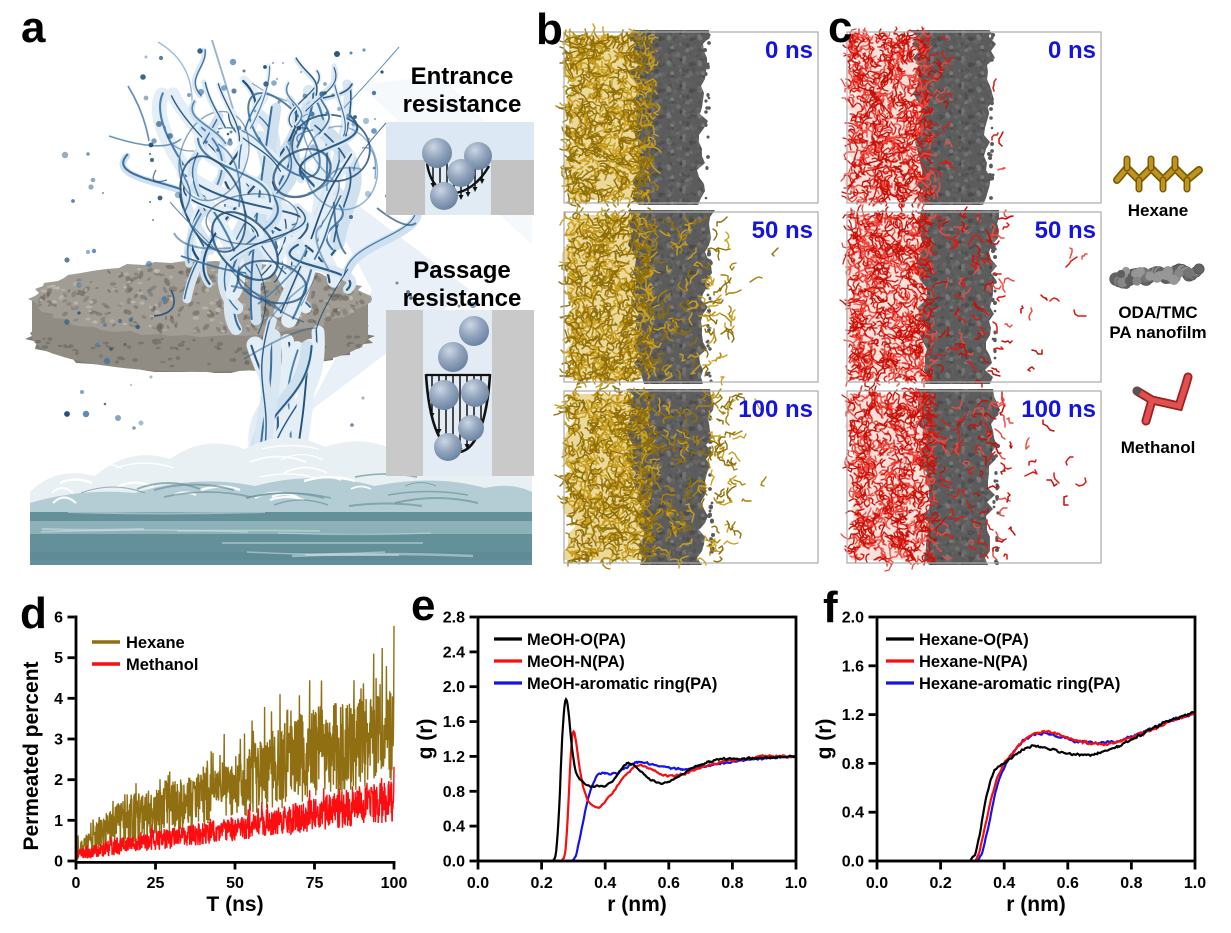 Image resolution: width=1231 pixels, height=933 pixels. What do you see at coordinates (974, 640) in the screenshot?
I see `svg-text: Hexane-O(PA)` at bounding box center [974, 640].